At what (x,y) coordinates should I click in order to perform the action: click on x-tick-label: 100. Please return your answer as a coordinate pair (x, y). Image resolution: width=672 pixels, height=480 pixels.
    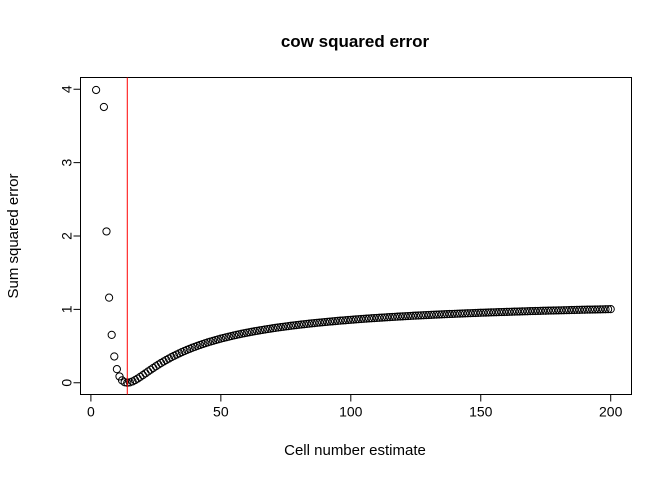
    Looking at the image, I should click on (351, 412).